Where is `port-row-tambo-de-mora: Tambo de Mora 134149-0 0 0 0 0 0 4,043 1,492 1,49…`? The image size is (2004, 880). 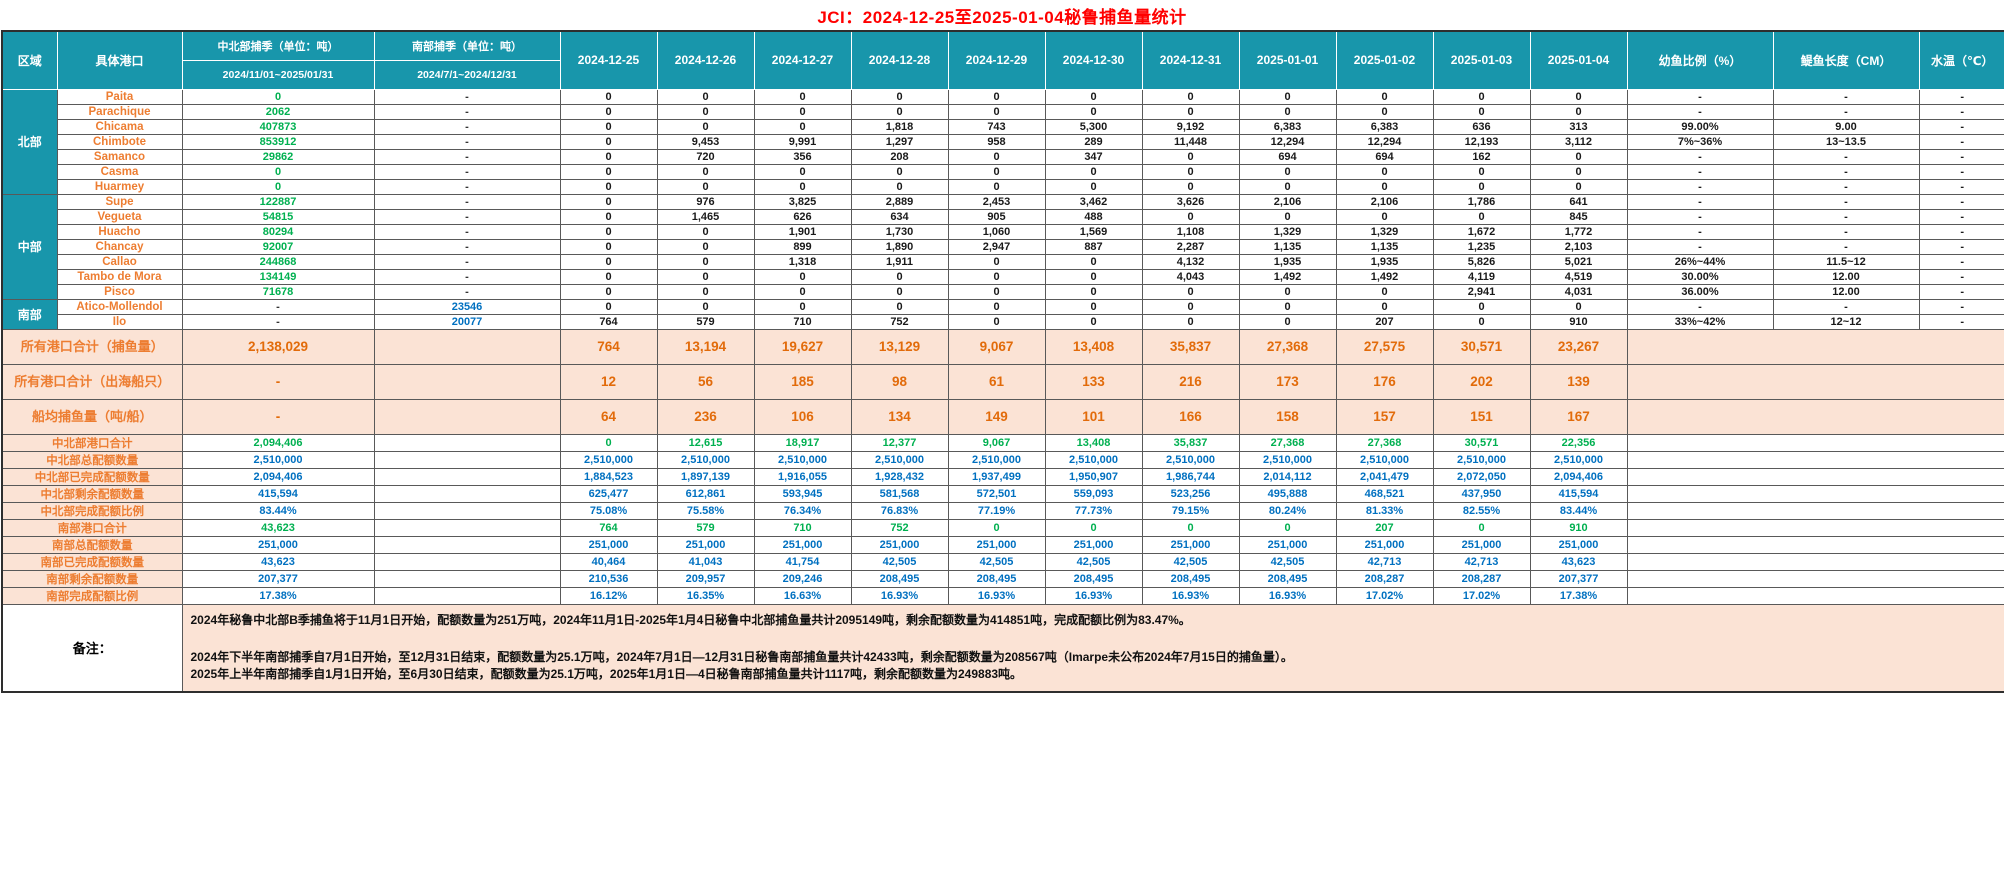 port-row-tambo-de-mora: Tambo de Mora 134149-0 0 0 0 0 0 4,043 1,492 1,49… is located at coordinates (1003, 276).